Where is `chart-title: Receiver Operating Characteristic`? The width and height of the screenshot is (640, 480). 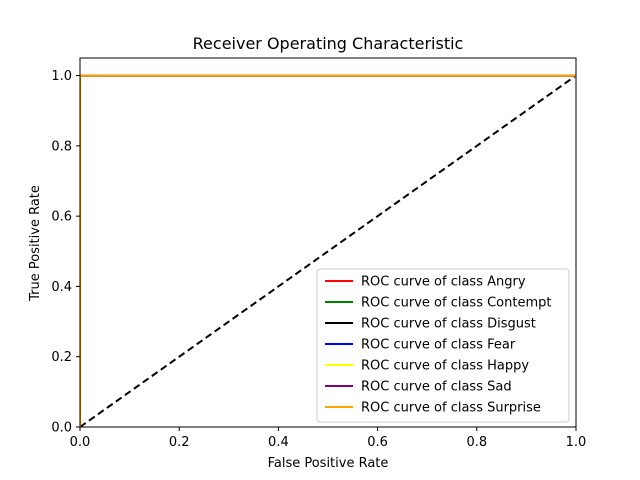
chart-title: Receiver Operating Characteristic is located at coordinates (328, 43).